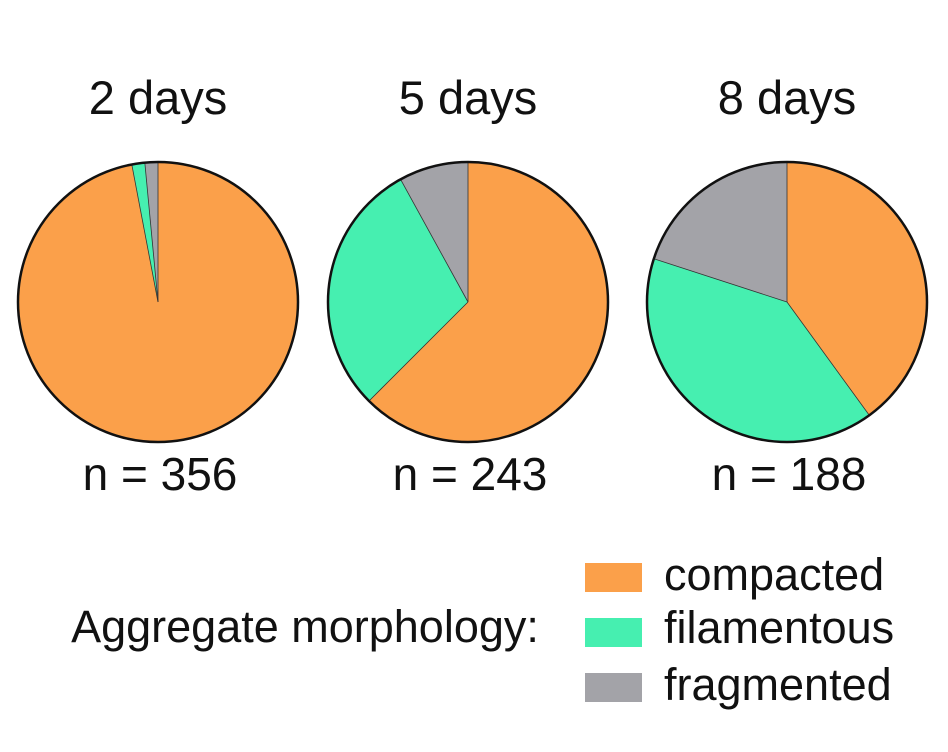  What do you see at coordinates (470, 474) in the screenshot?
I see `sample-size-label: n = 243` at bounding box center [470, 474].